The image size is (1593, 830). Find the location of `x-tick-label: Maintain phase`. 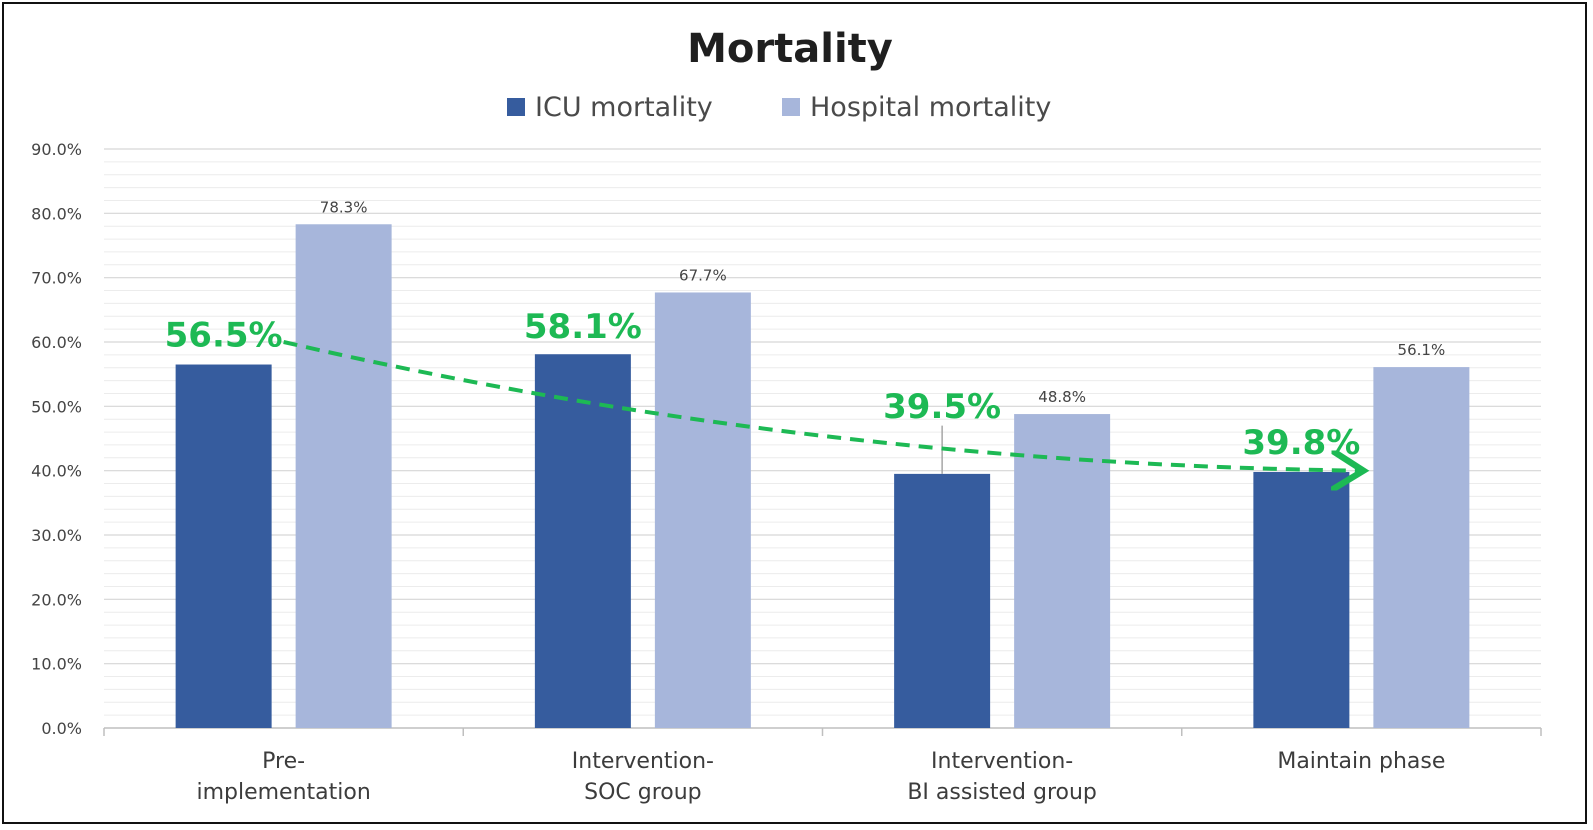

x-tick-label: Maintain phase is located at coordinates (1361, 761).